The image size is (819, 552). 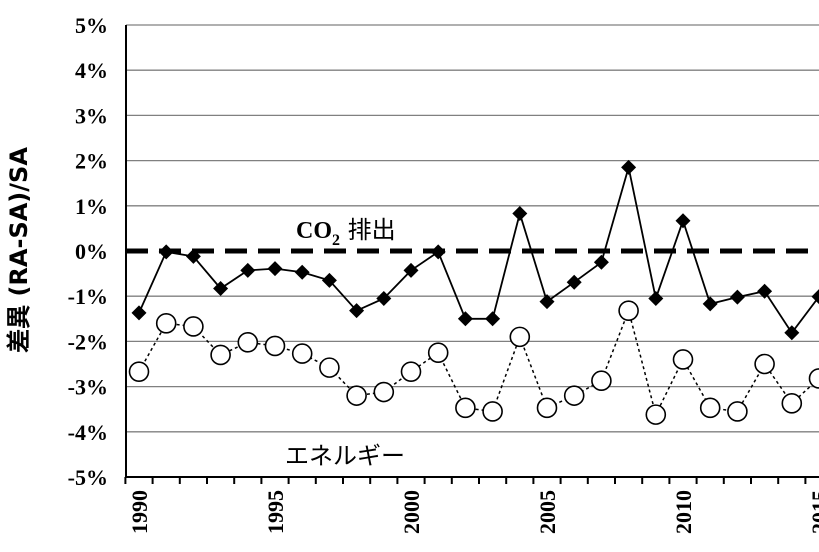 I want to click on series-label-co2-rest: 排出, so click(x=368, y=230).